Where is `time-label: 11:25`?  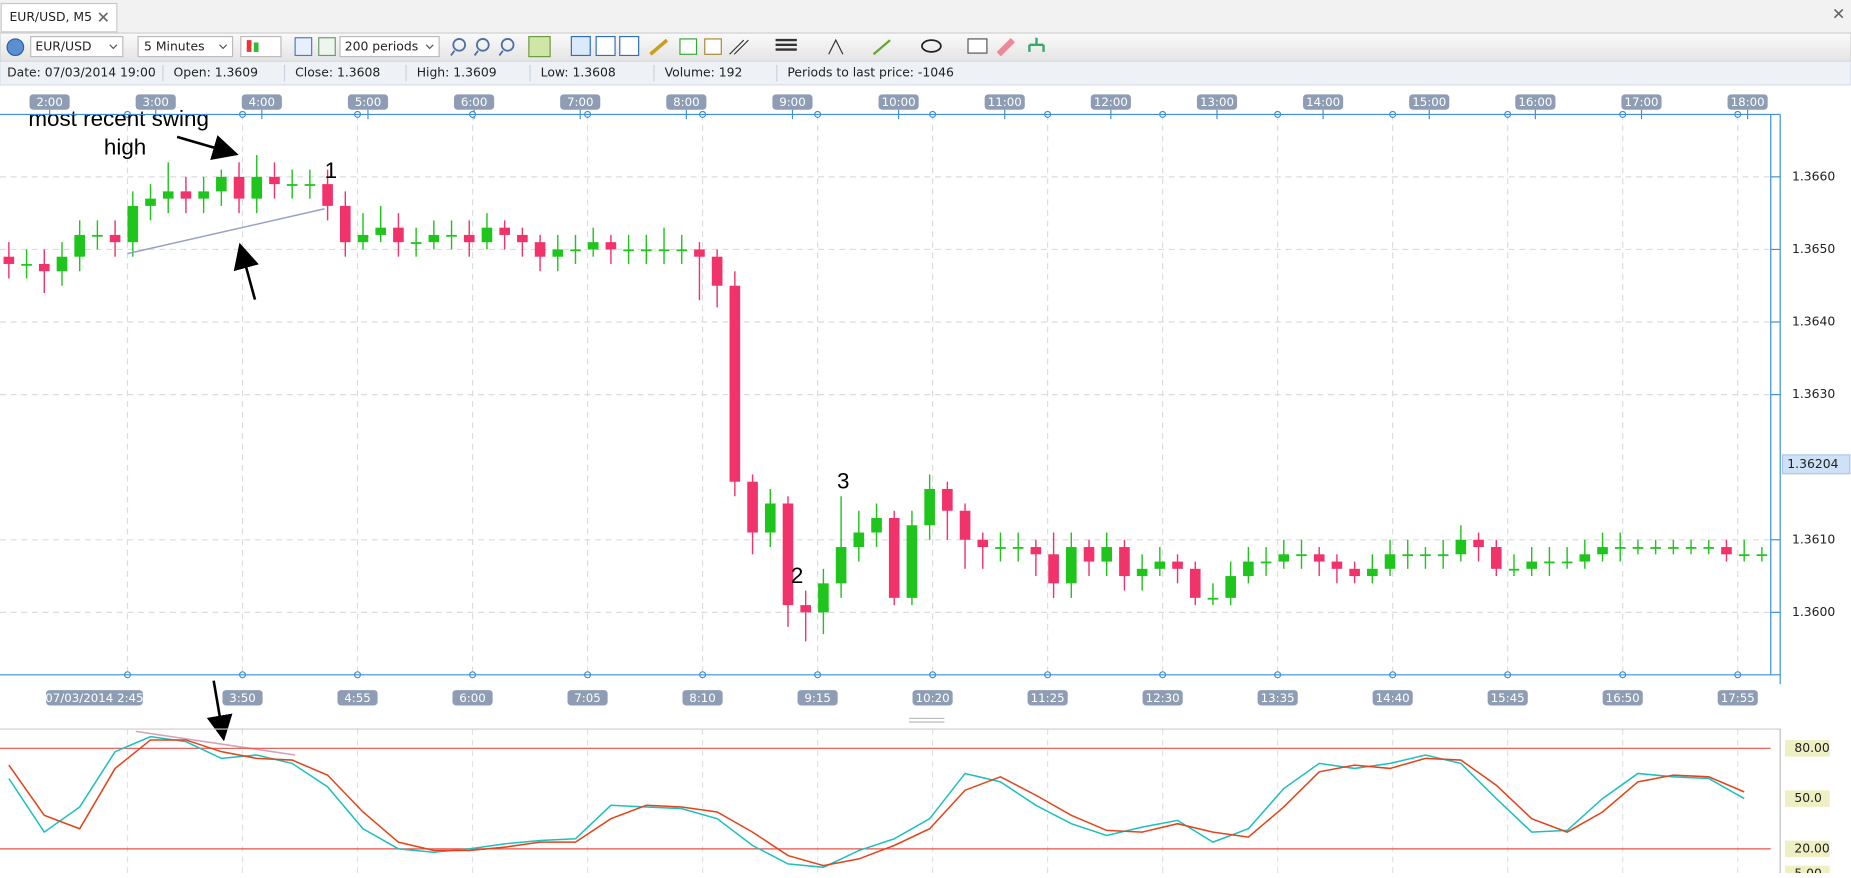
time-label: 11:25 is located at coordinates (1048, 698).